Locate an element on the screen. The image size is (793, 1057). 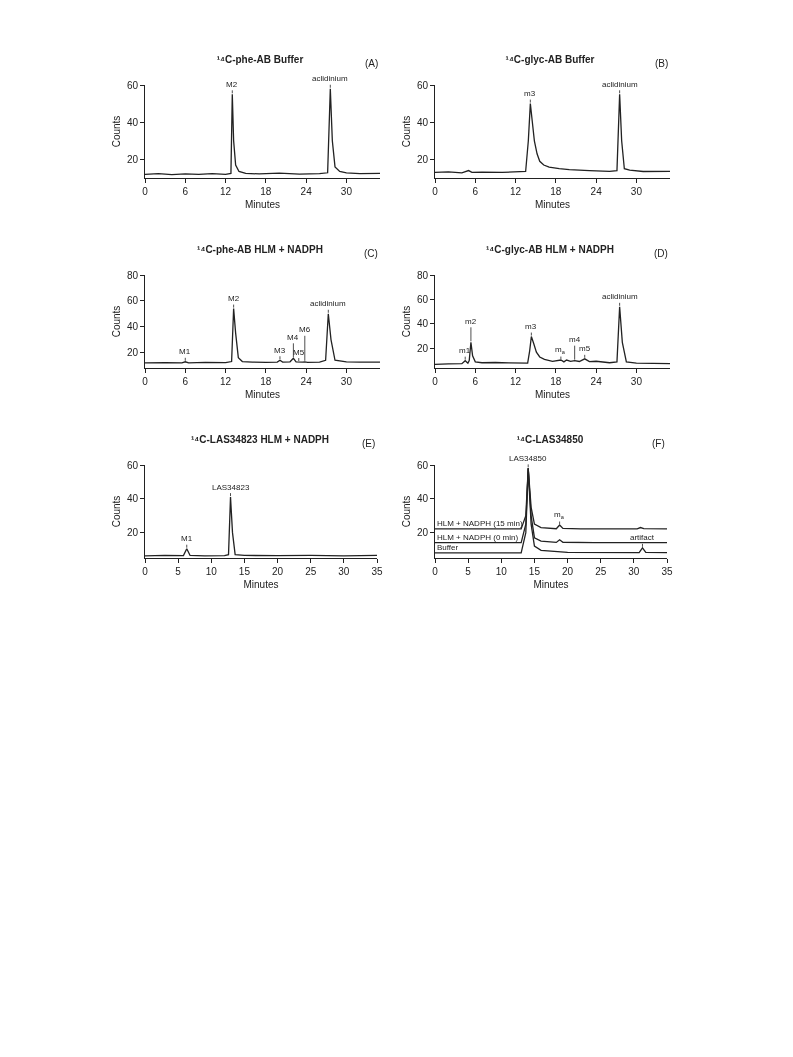
annotation: m1 is located at coordinates (465, 350).